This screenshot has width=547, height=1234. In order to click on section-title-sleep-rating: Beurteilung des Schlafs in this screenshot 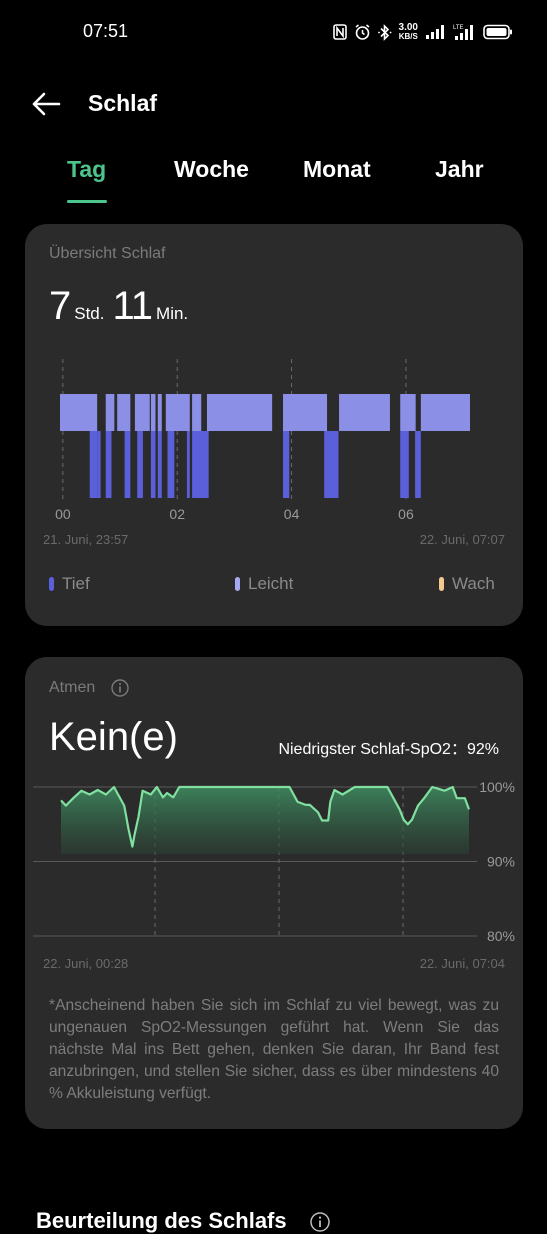, I will do `click(161, 1220)`.